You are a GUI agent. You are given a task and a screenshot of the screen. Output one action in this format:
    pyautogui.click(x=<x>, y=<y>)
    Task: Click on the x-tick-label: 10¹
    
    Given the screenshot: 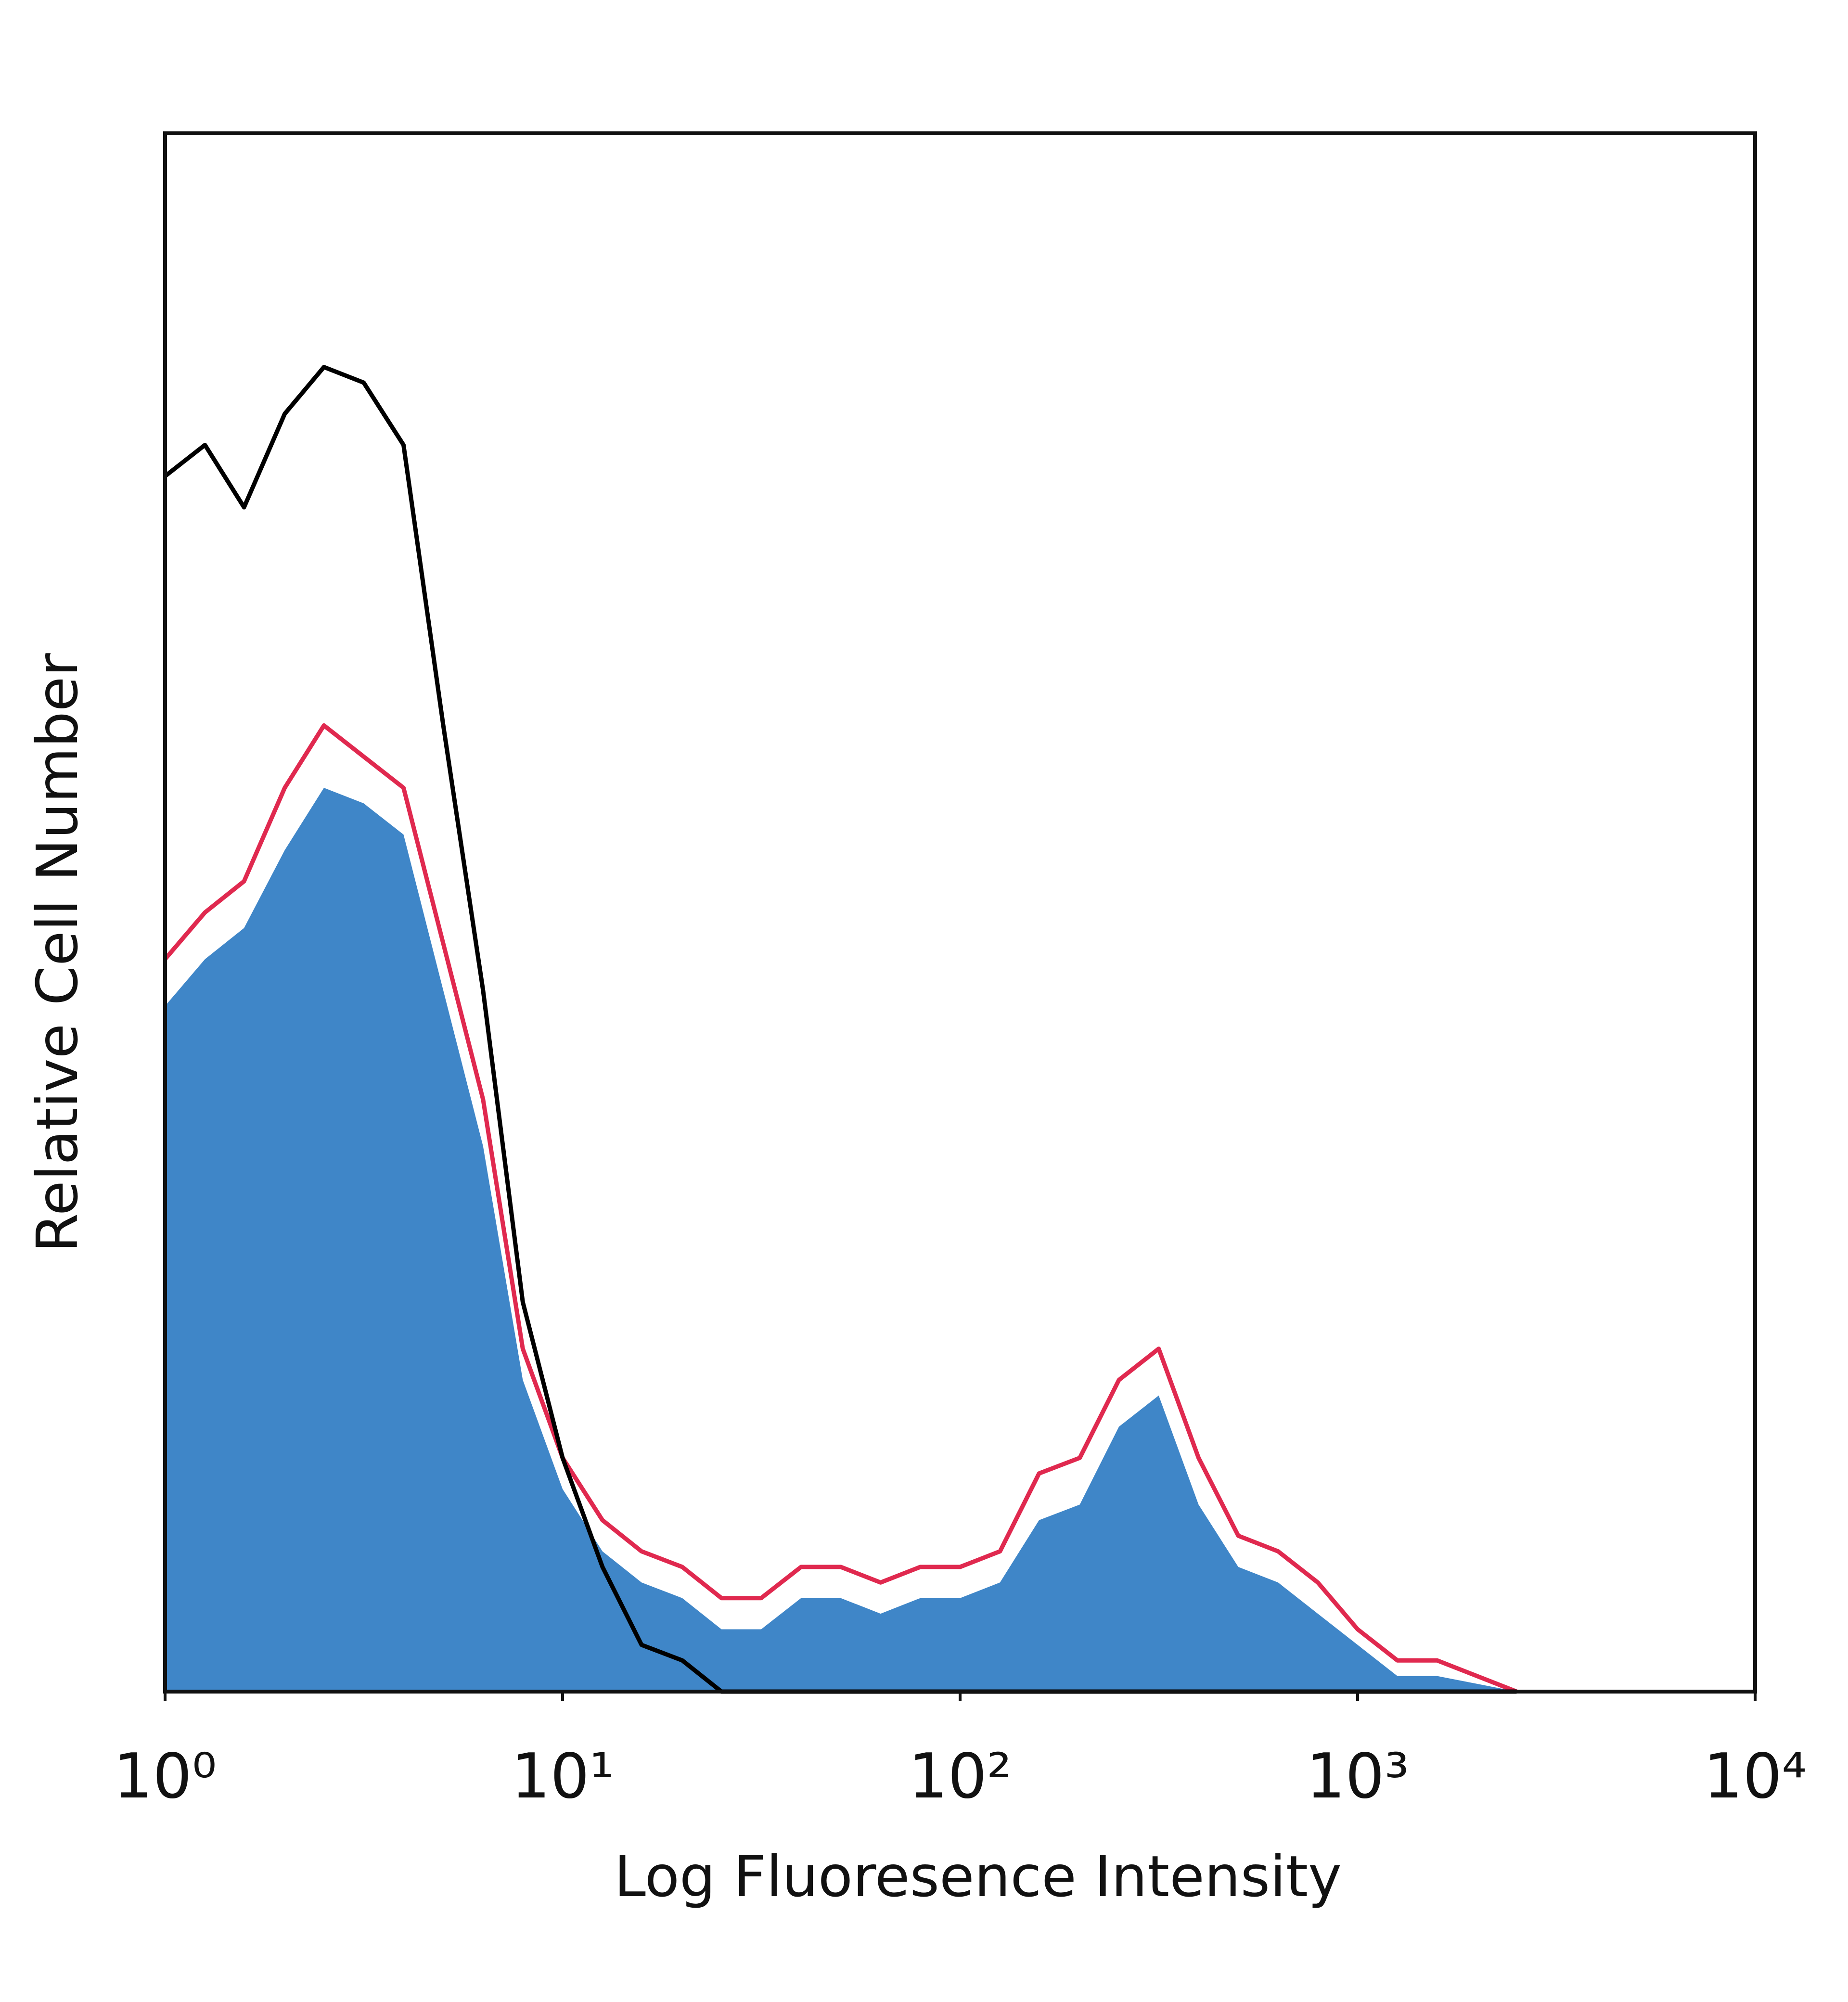 What is the action you would take?
    pyautogui.click(x=562, y=1776)
    